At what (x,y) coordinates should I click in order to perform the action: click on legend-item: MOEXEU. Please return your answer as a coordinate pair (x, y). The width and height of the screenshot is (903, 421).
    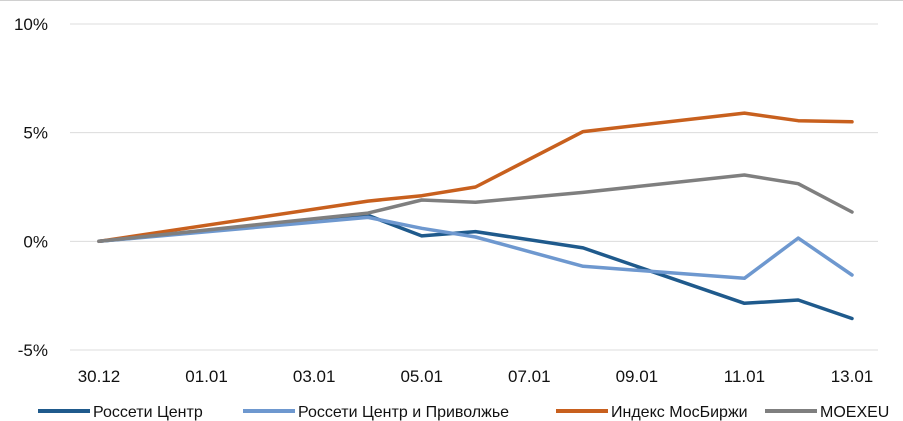
    Looking at the image, I should click on (827, 412).